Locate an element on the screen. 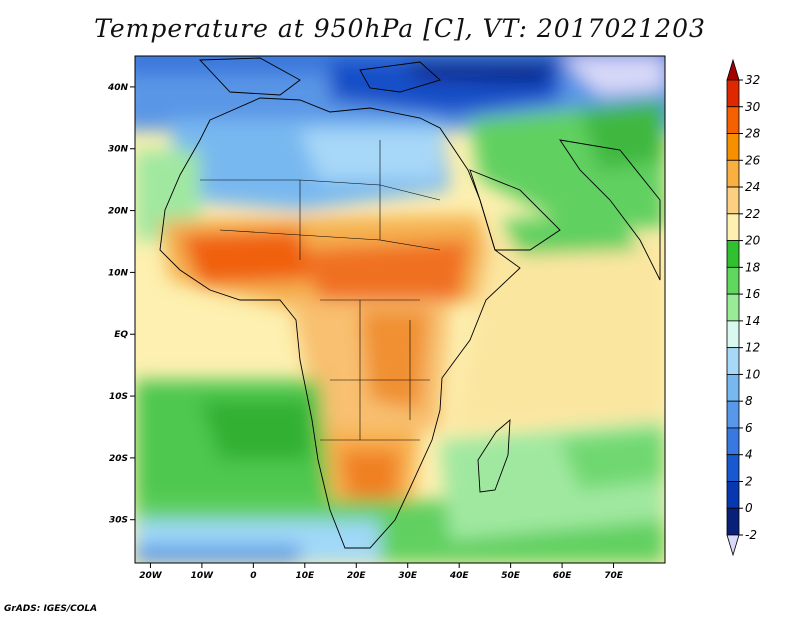 This screenshot has height=618, width=800. colorbar-level-label: 18 is located at coordinates (753, 267).